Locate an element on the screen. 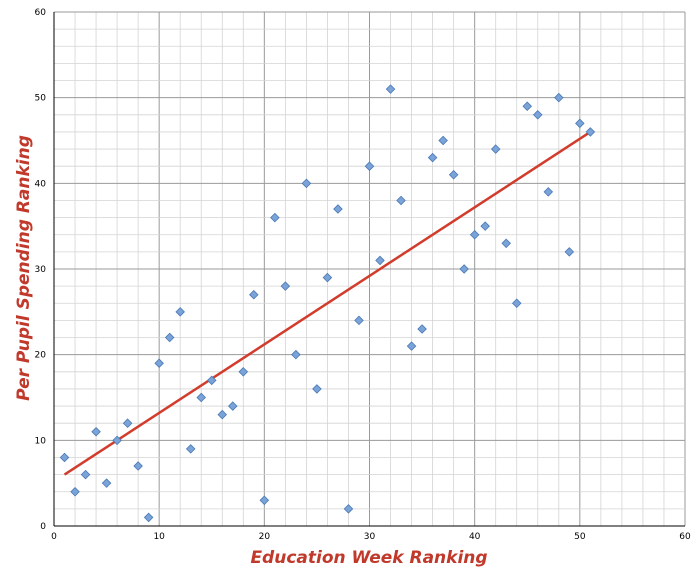  x-tick-label: 60 is located at coordinates (685, 537).